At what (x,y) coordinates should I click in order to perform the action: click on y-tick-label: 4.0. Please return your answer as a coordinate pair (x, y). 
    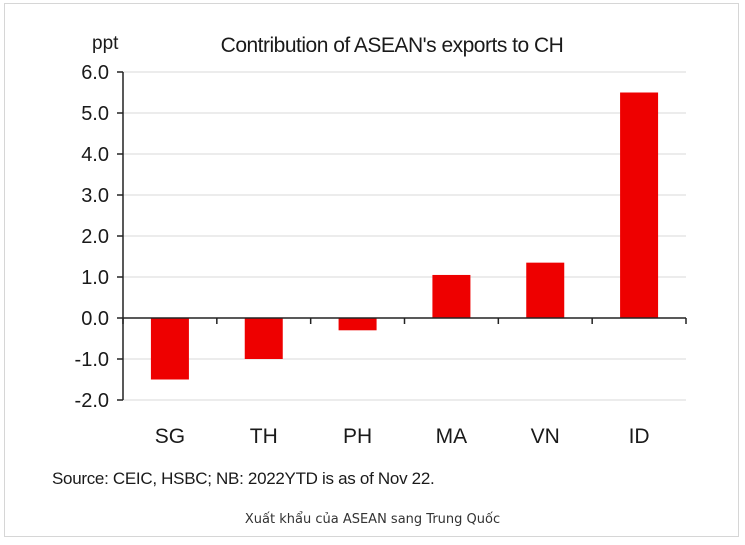
    Looking at the image, I should click on (95, 155).